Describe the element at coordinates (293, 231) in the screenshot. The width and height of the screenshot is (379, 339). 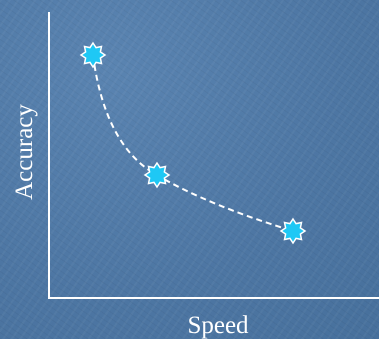
I see `marker-high-speed` at that location.